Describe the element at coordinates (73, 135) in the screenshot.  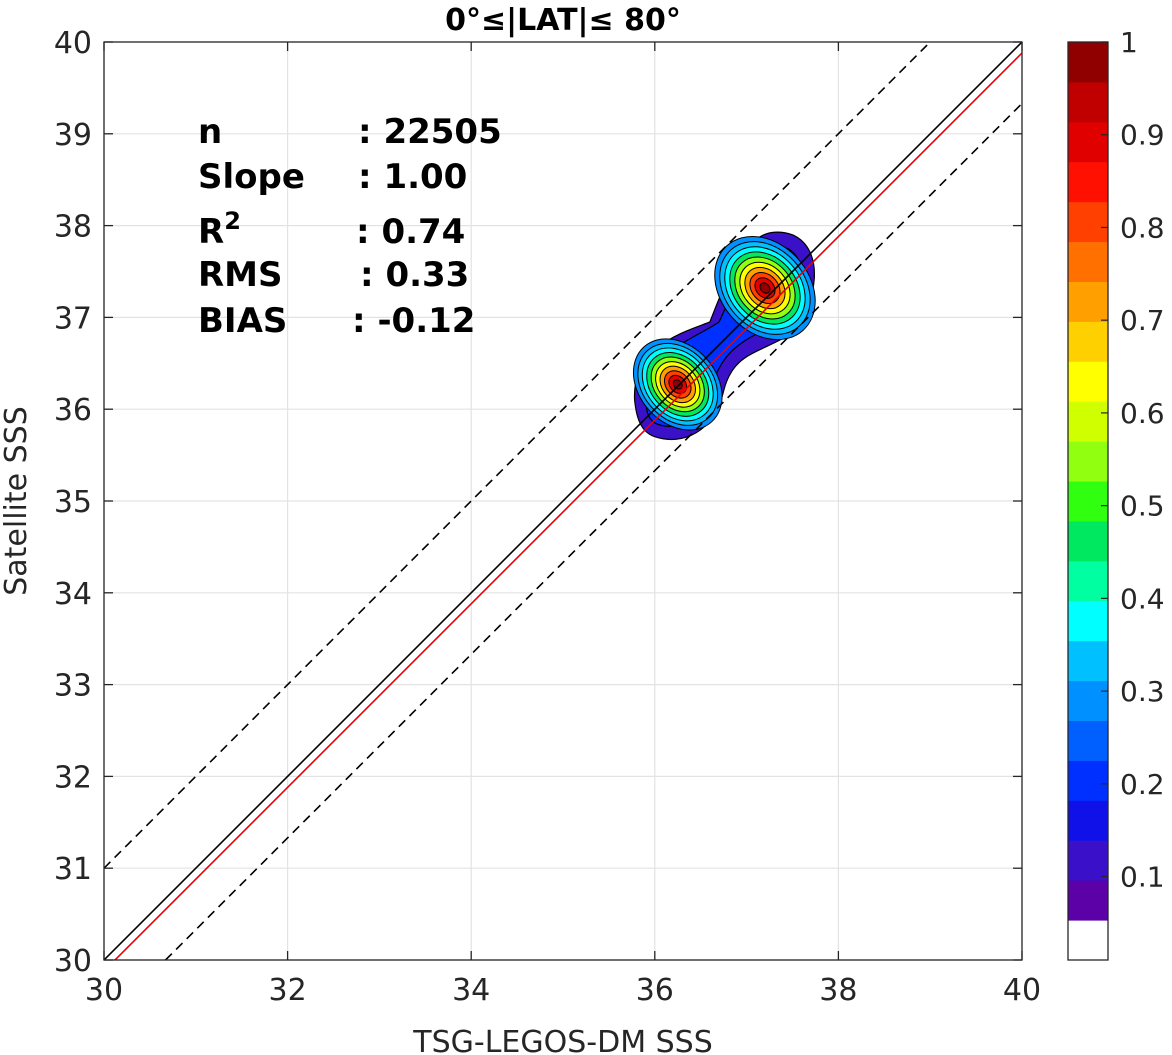
I see `y-tick-label: 39` at that location.